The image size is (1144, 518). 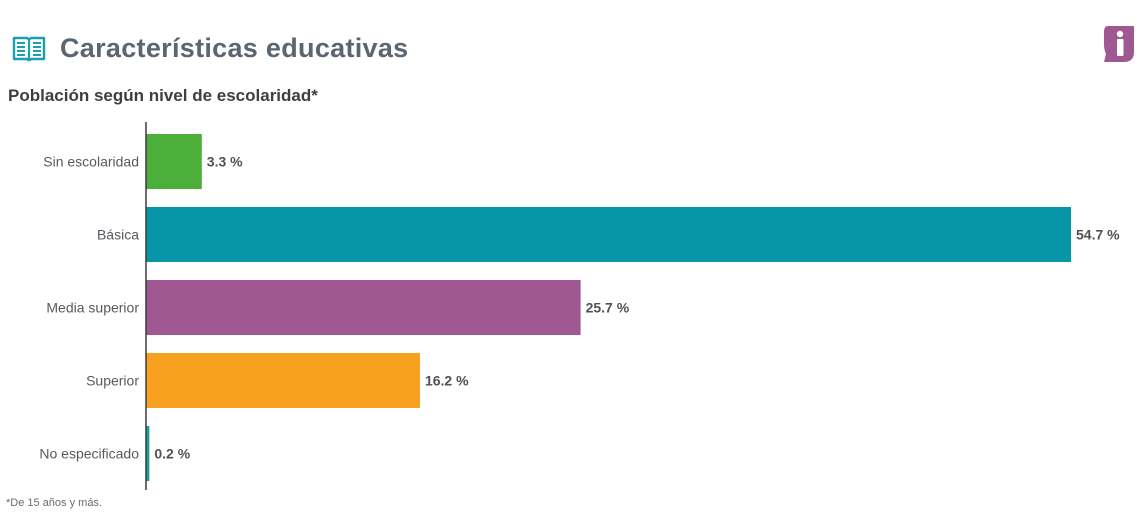 I want to click on section-header: Características educativas, so click(x=210, y=48).